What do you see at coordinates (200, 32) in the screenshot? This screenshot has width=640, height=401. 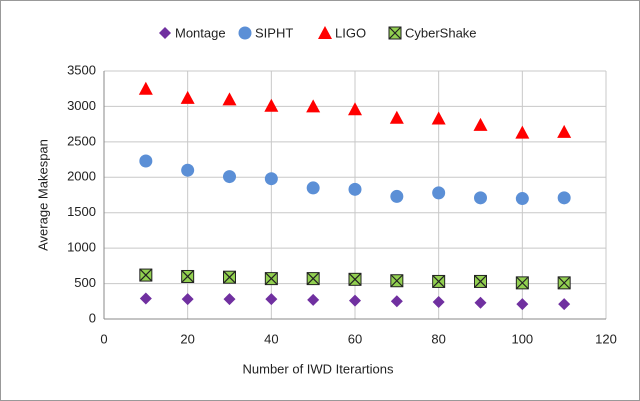 I see `legend-label: Montage` at bounding box center [200, 32].